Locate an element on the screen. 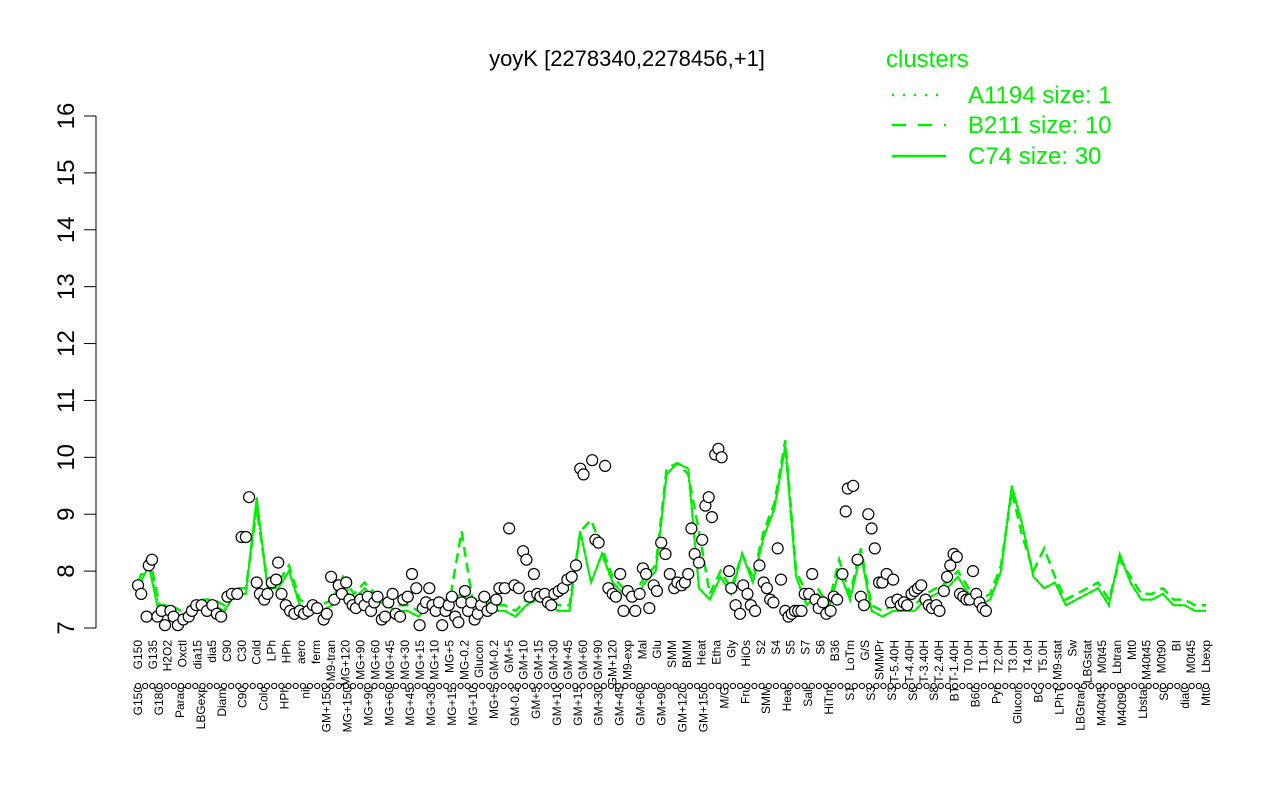  x-tick-label-upper: LoTm is located at coordinates (850, 655).